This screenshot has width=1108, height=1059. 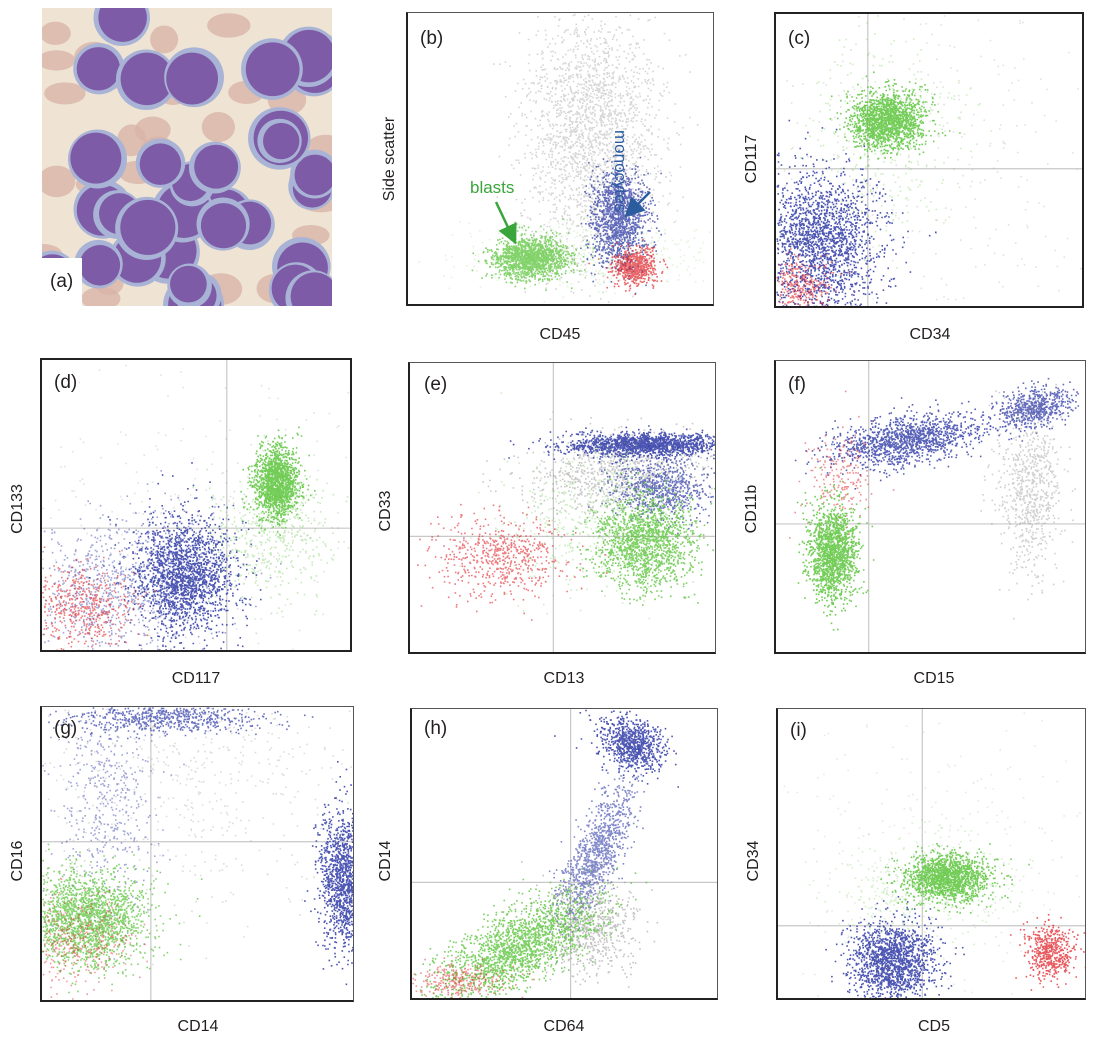 I want to click on panel-label-f: (f), so click(x=797, y=384).